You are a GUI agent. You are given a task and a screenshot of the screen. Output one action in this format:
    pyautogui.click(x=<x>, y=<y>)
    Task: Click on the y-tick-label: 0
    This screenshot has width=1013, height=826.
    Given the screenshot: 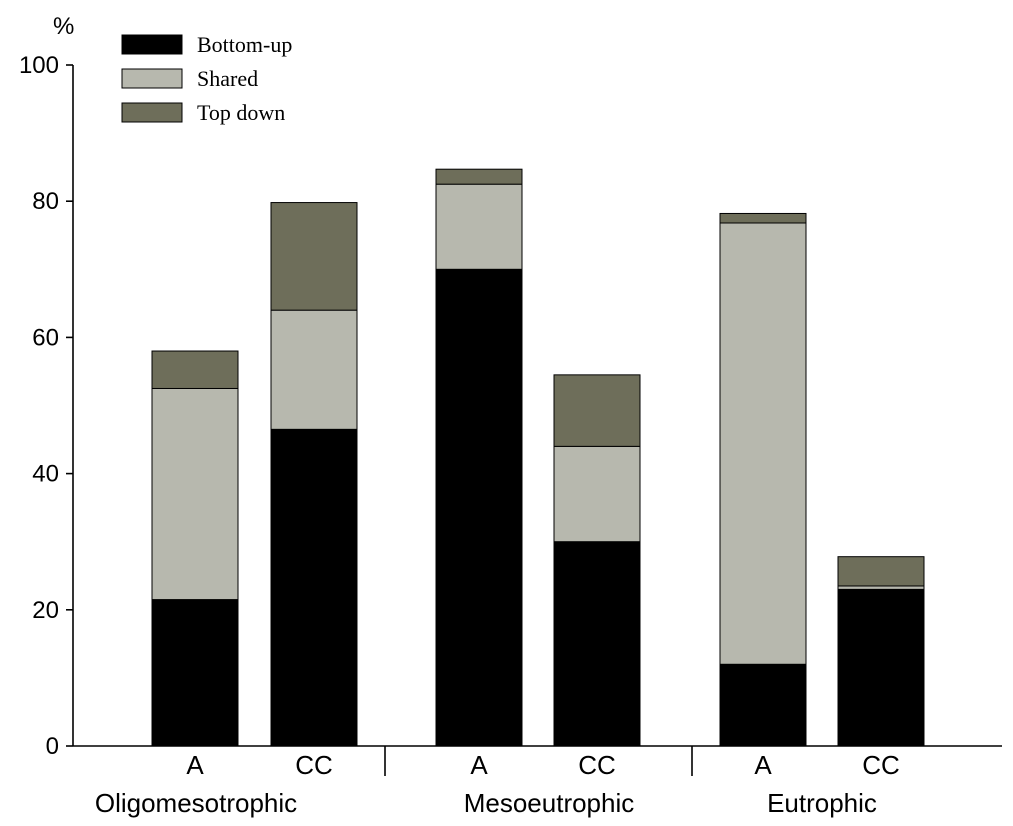 What is the action you would take?
    pyautogui.click(x=52, y=746)
    